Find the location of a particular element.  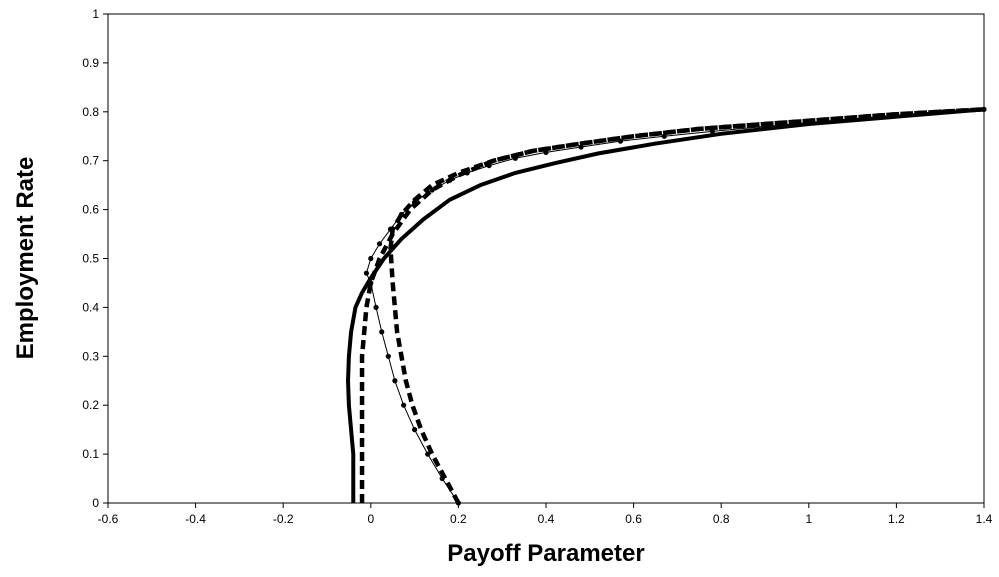

y-tick-label: 0.5 is located at coordinates (90, 259).